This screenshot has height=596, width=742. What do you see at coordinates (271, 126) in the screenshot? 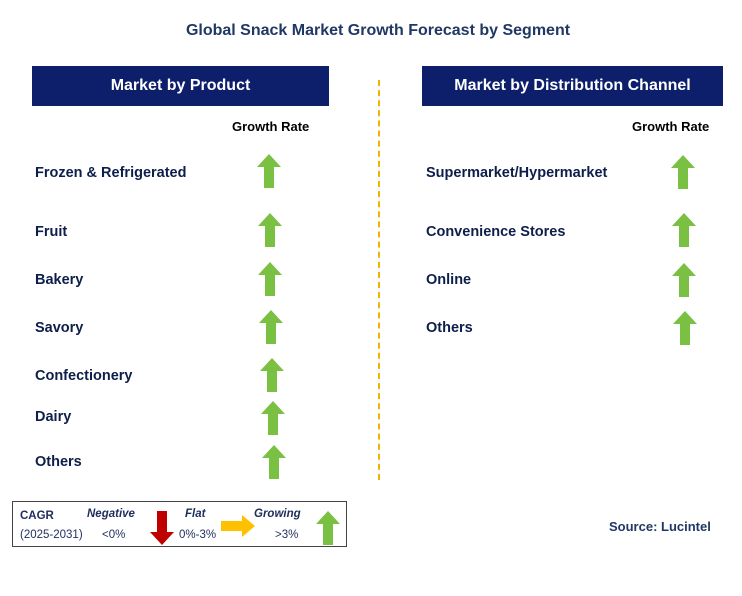
I see `product-growth-rate-header: Growth Rate` at bounding box center [271, 126].